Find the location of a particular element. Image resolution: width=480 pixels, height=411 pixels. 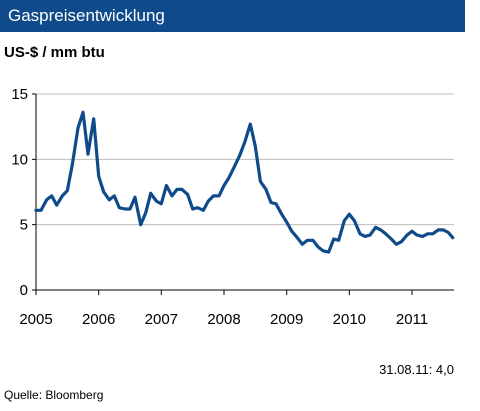

last-value-annotation: 31.08.11: 4,0 is located at coordinates (416, 369).